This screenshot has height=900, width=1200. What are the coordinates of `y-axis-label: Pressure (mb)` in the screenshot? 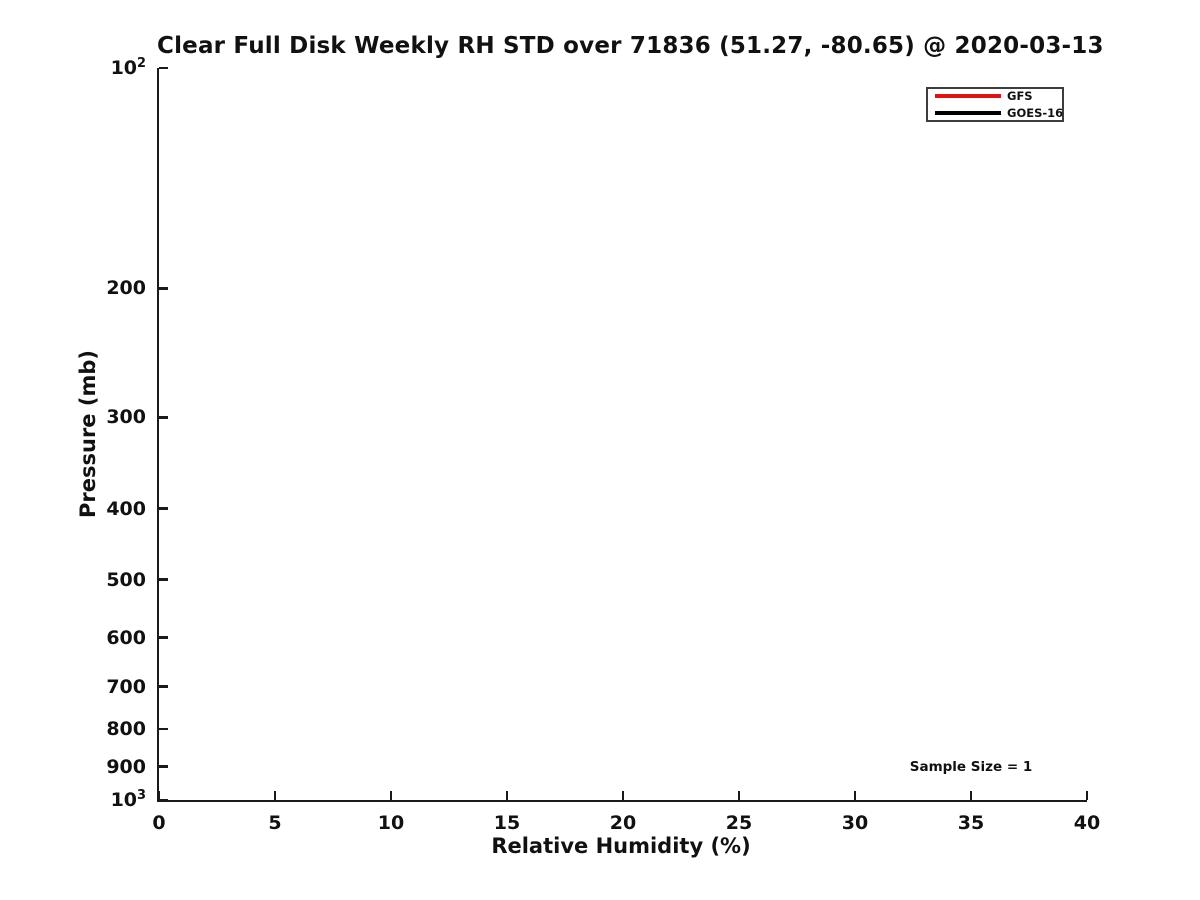 It's located at (88, 434).